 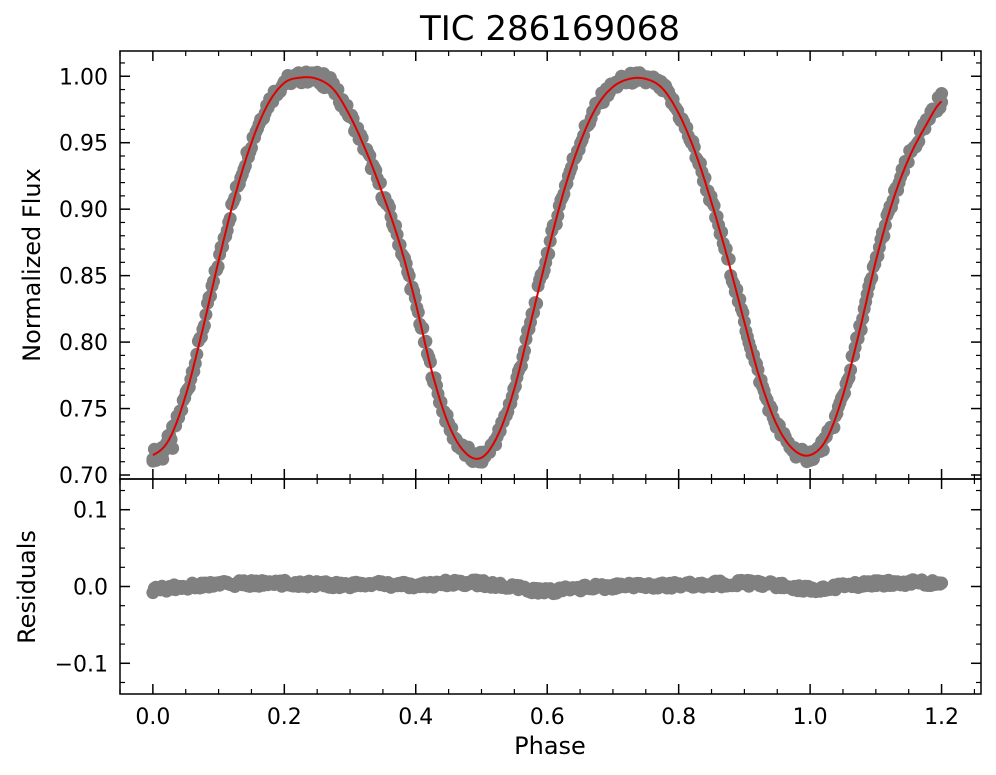 What do you see at coordinates (90, 588) in the screenshot?
I see `y-tick-label: 0.0` at bounding box center [90, 588].